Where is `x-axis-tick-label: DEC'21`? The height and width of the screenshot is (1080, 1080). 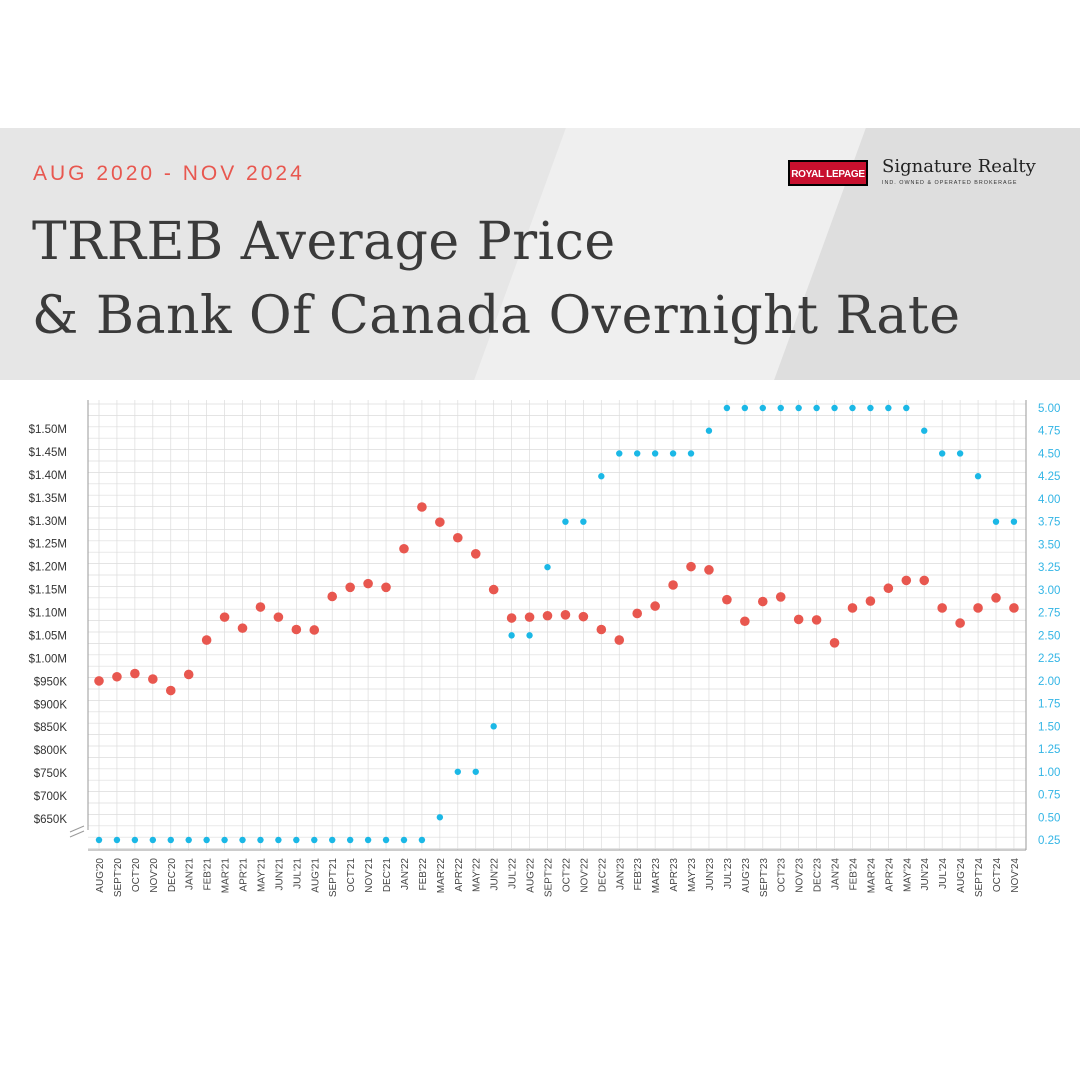
x-axis-tick-label: DEC'21 is located at coordinates (387, 875).